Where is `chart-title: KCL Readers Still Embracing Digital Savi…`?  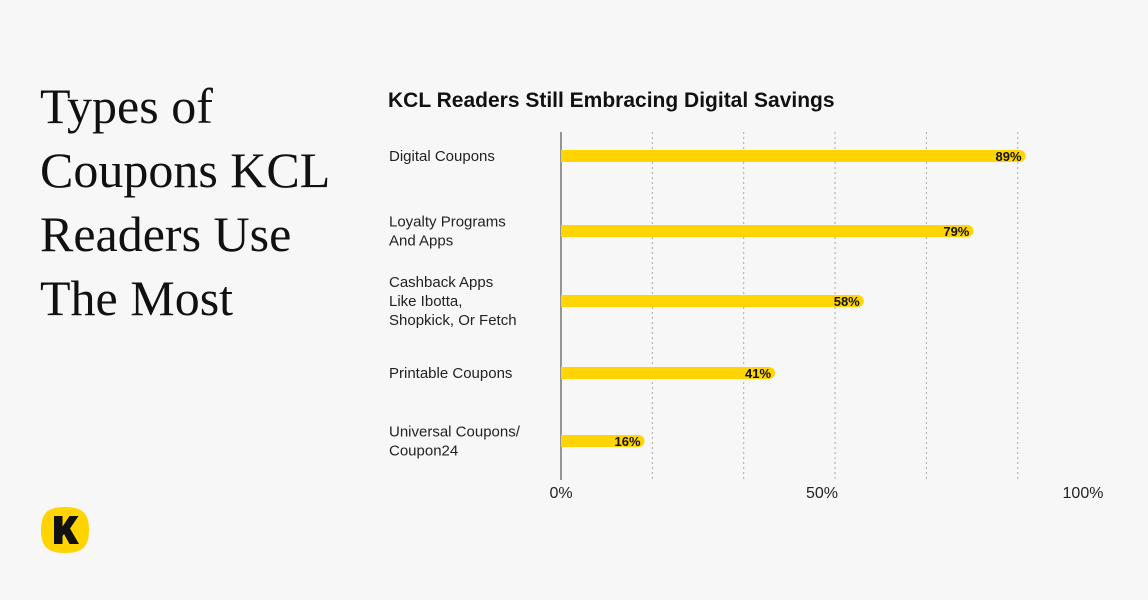 chart-title: KCL Readers Still Embracing Digital Savi… is located at coordinates (611, 100).